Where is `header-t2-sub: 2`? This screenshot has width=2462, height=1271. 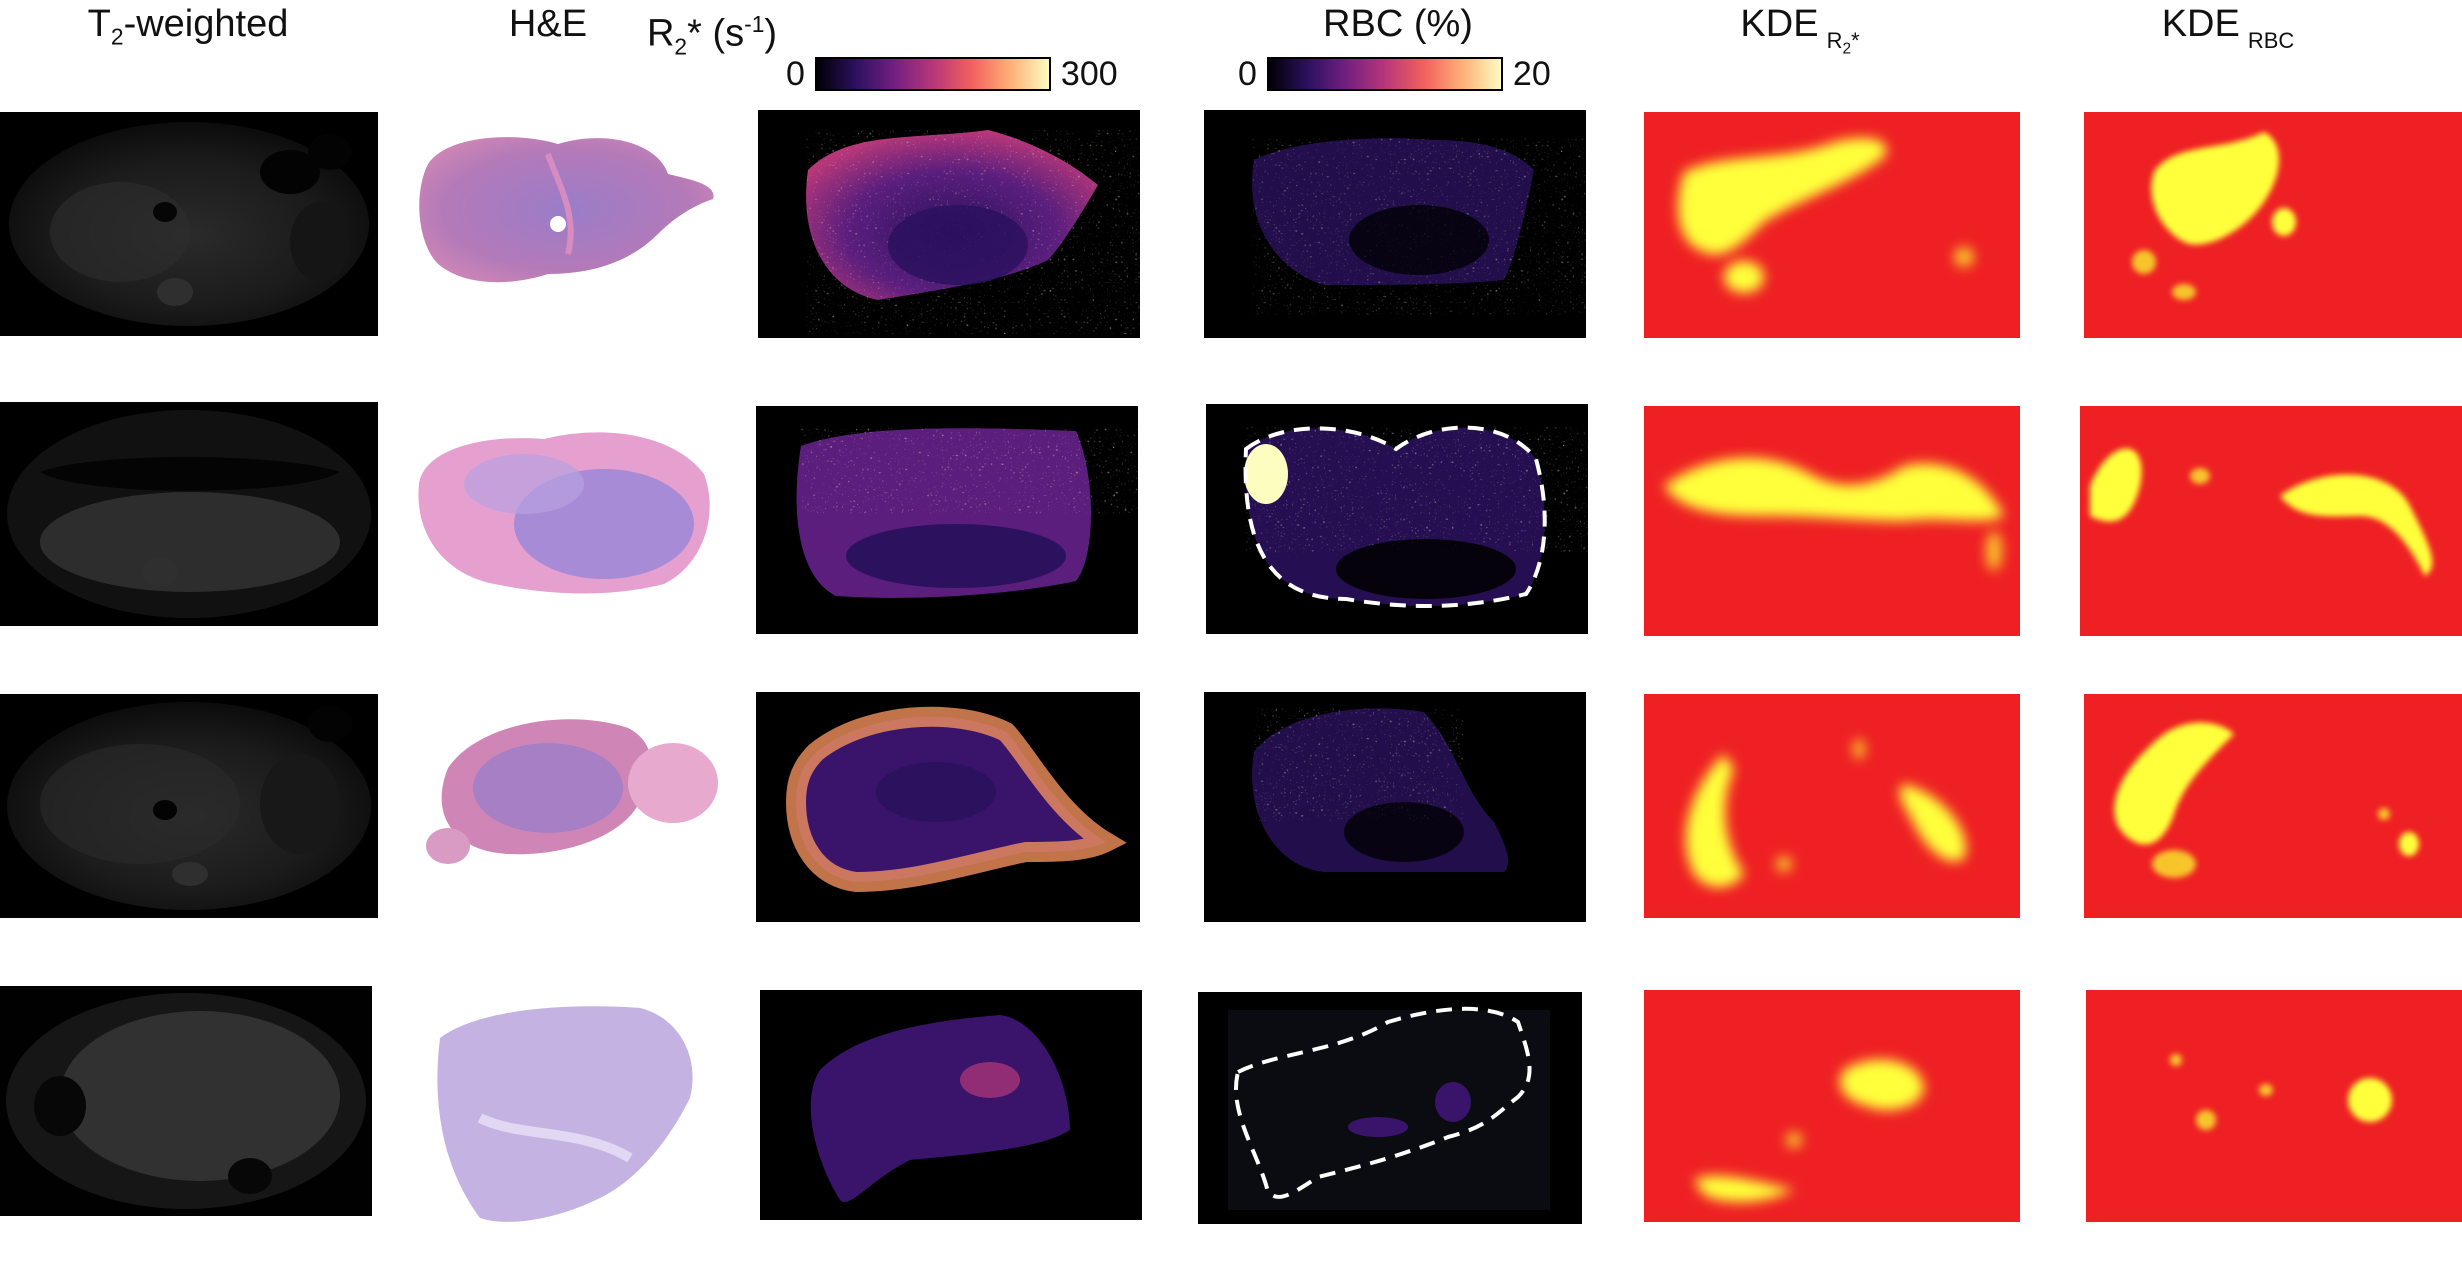
header-t2-sub: 2 is located at coordinates (117, 36).